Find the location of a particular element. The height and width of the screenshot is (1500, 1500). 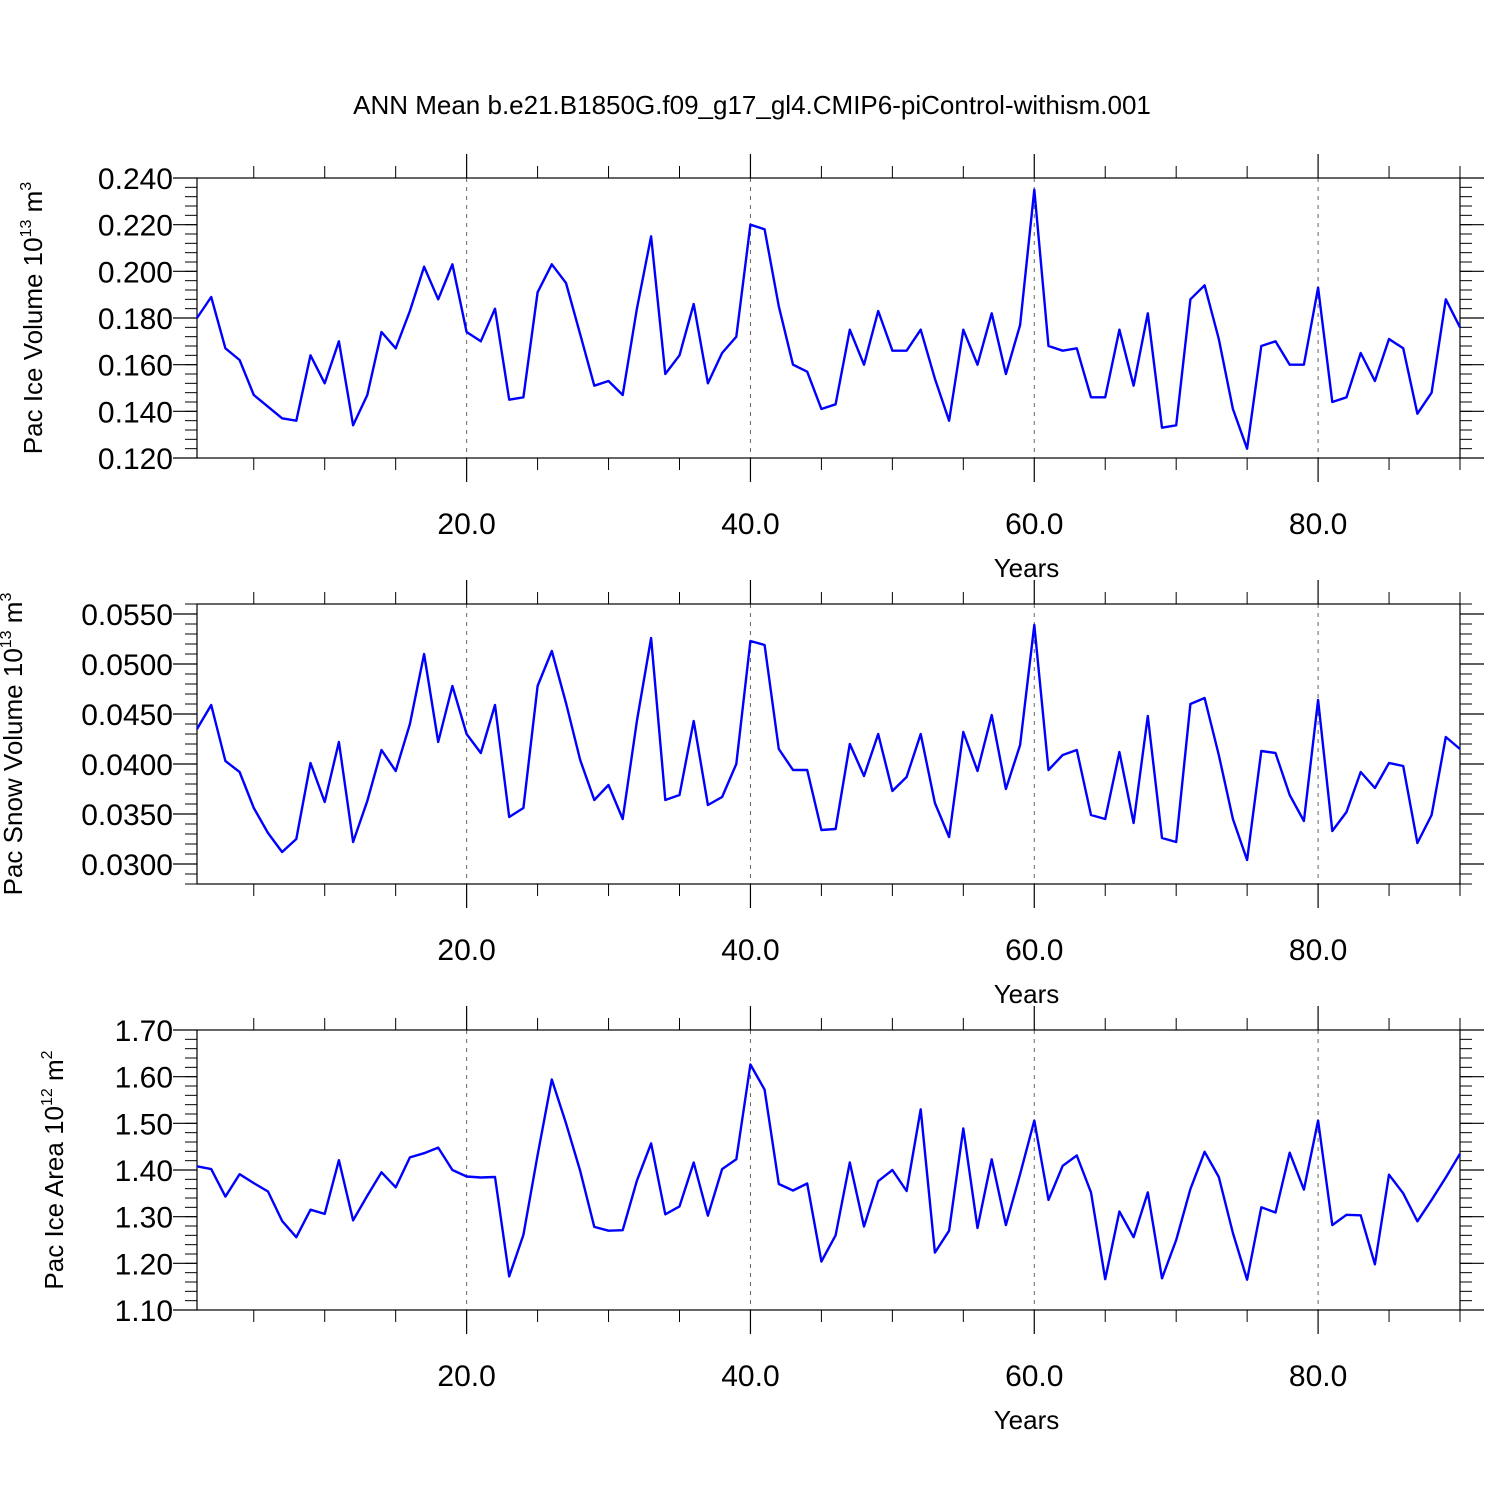

y-tick-label: 1.50 is located at coordinates (144, 1124).